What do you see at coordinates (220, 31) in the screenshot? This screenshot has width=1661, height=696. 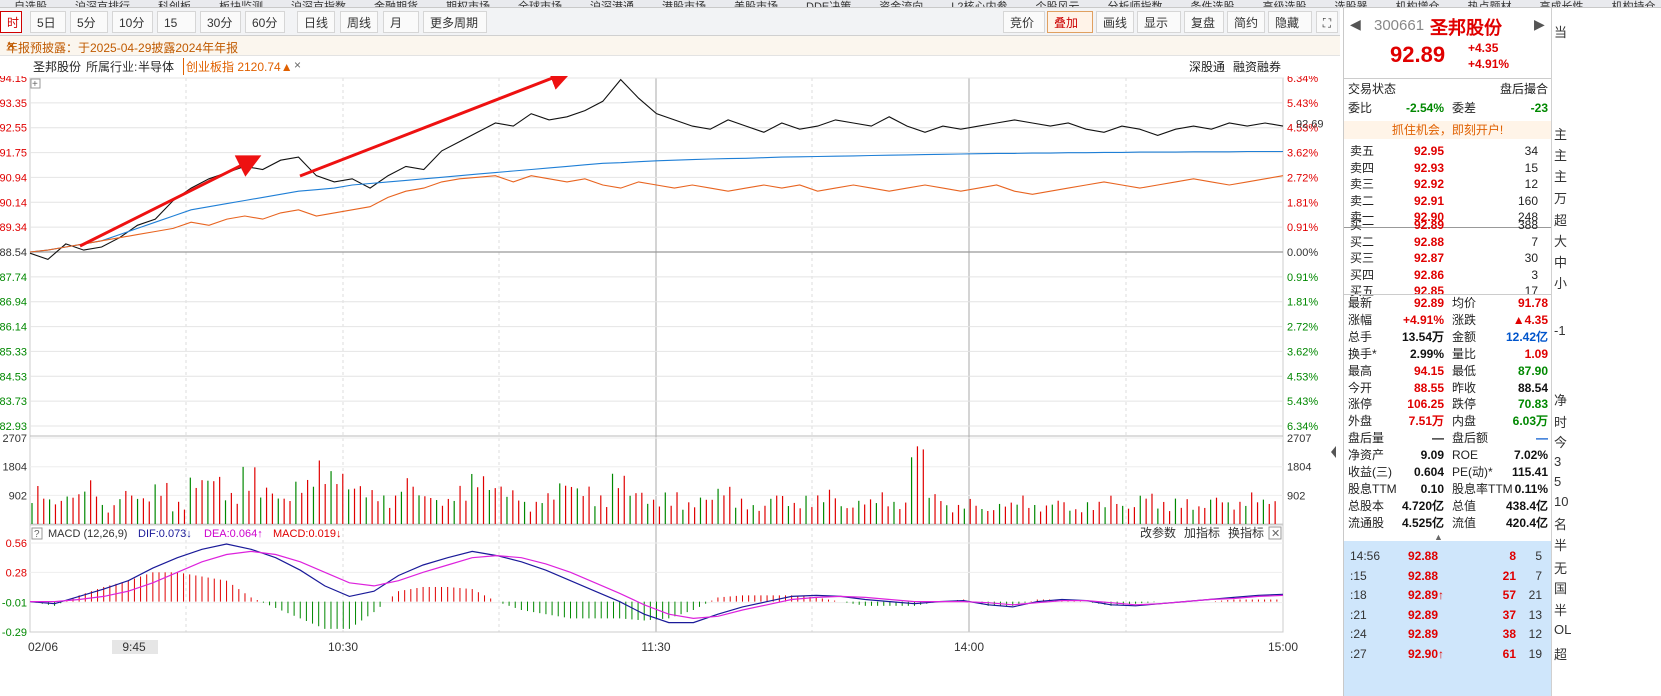 I see `period-button: 30分钟` at bounding box center [220, 31].